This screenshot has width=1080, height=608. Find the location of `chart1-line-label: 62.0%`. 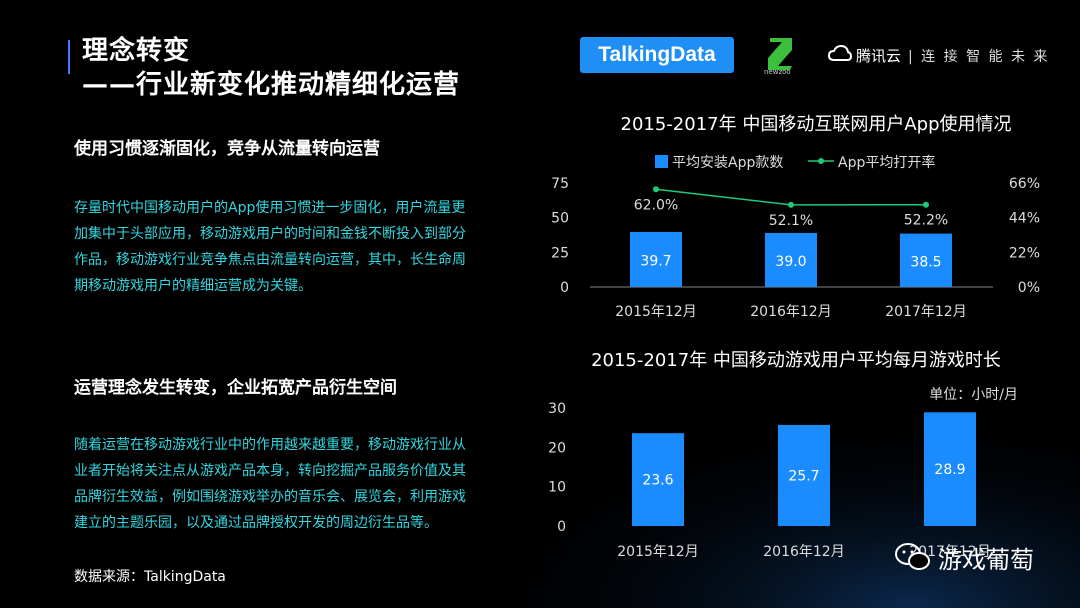

chart1-line-label: 62.0% is located at coordinates (656, 205).